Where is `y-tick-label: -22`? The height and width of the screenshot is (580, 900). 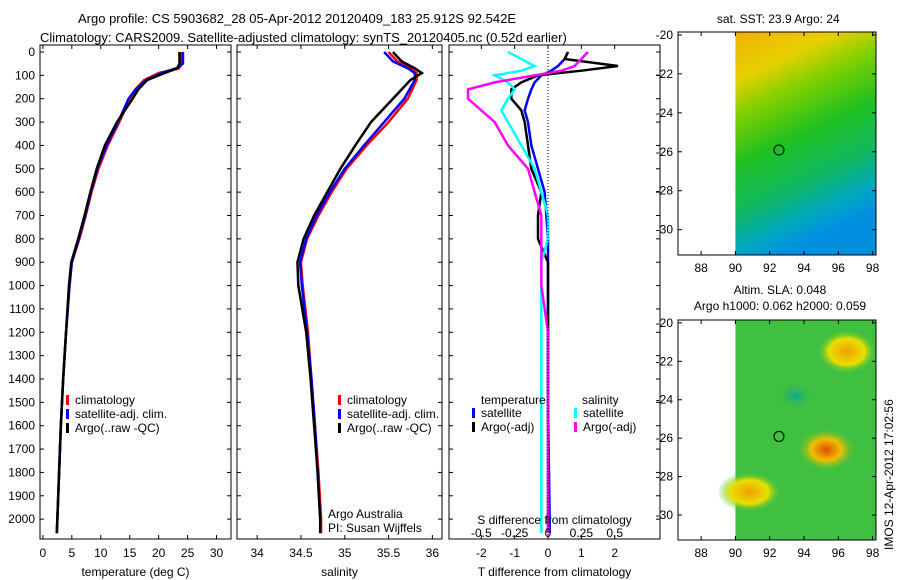 y-tick-label: -22 is located at coordinates (665, 74).